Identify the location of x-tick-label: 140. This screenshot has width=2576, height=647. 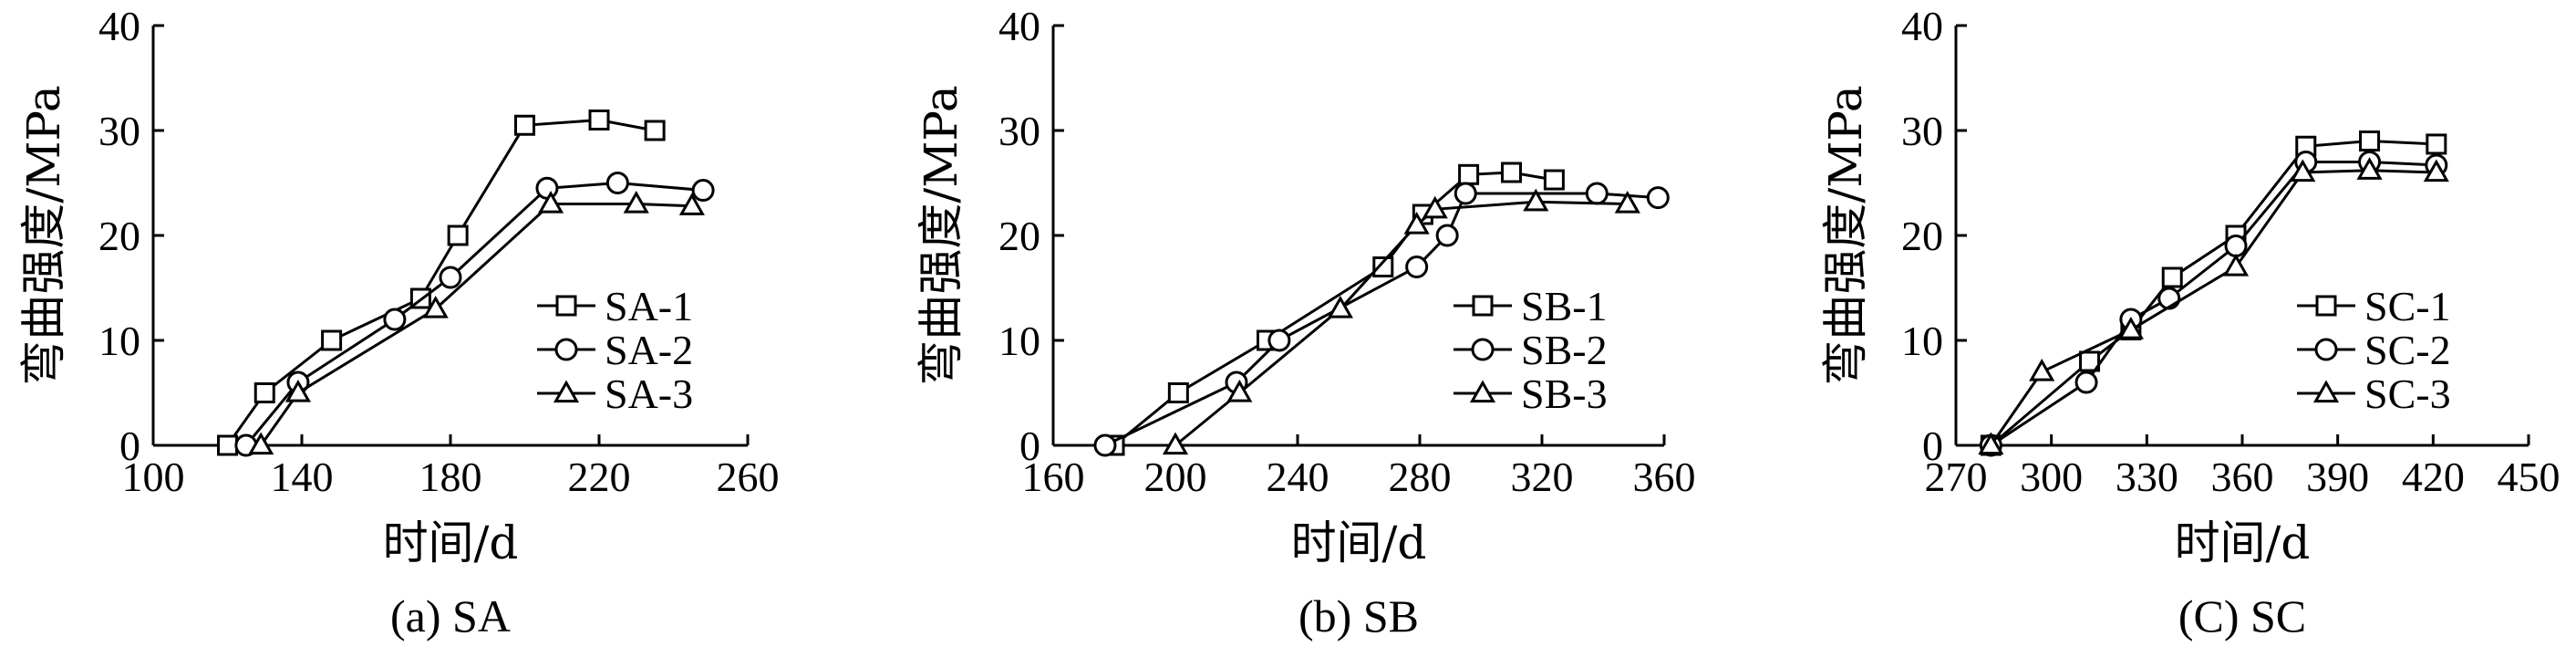
(302, 477).